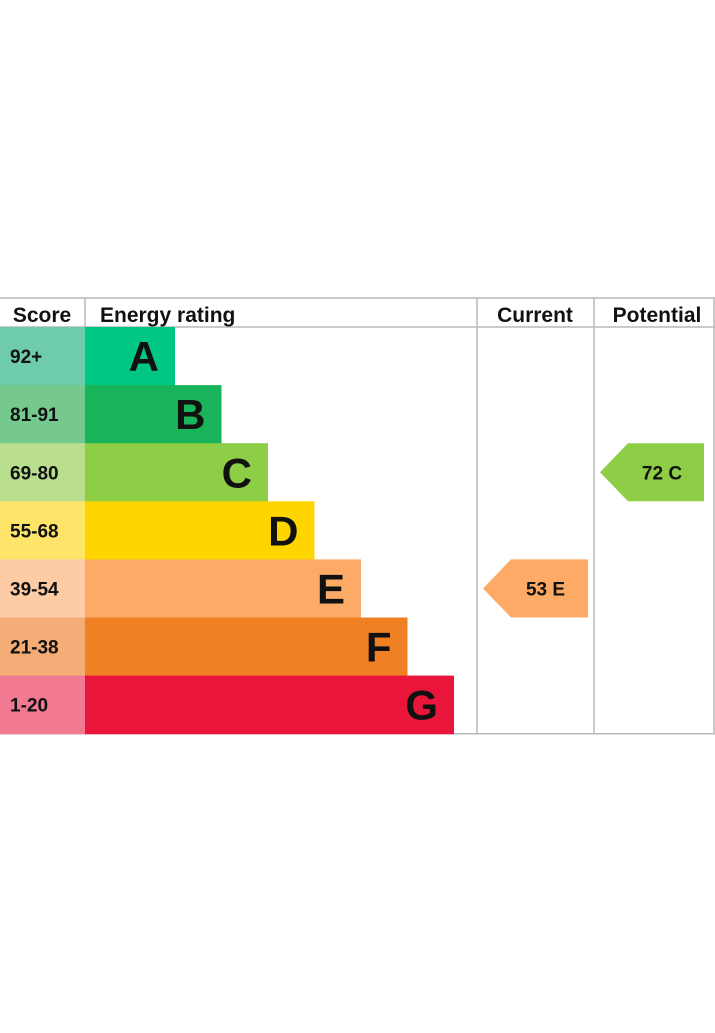  What do you see at coordinates (29, 706) in the screenshot?
I see `score-range-label: 1-20` at bounding box center [29, 706].